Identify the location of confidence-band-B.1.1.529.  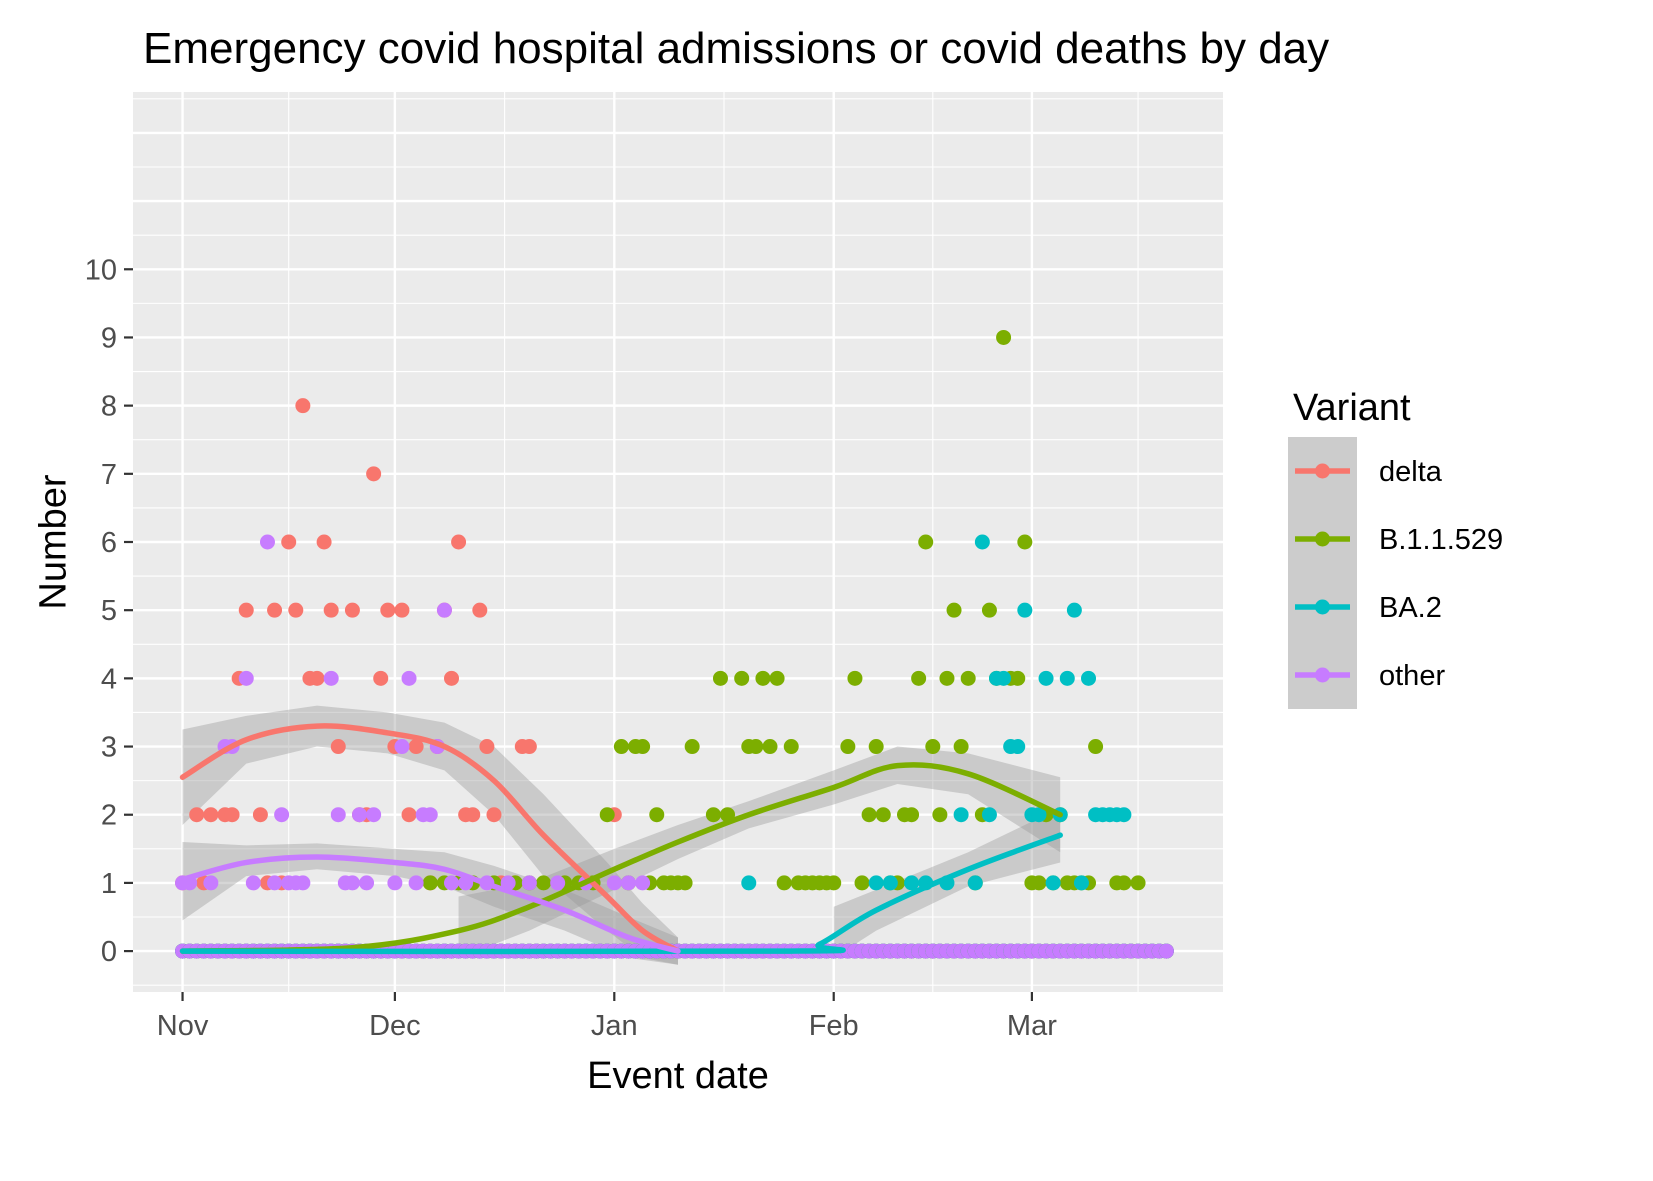
(759, 852).